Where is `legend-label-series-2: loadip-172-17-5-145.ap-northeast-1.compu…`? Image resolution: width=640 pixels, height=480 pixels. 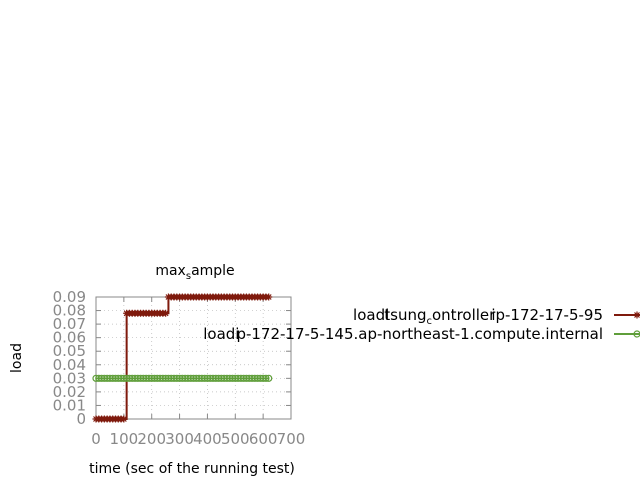 legend-label-series-2: loadip-172-17-5-145.ap-northeast-1.compu… is located at coordinates (403, 334).